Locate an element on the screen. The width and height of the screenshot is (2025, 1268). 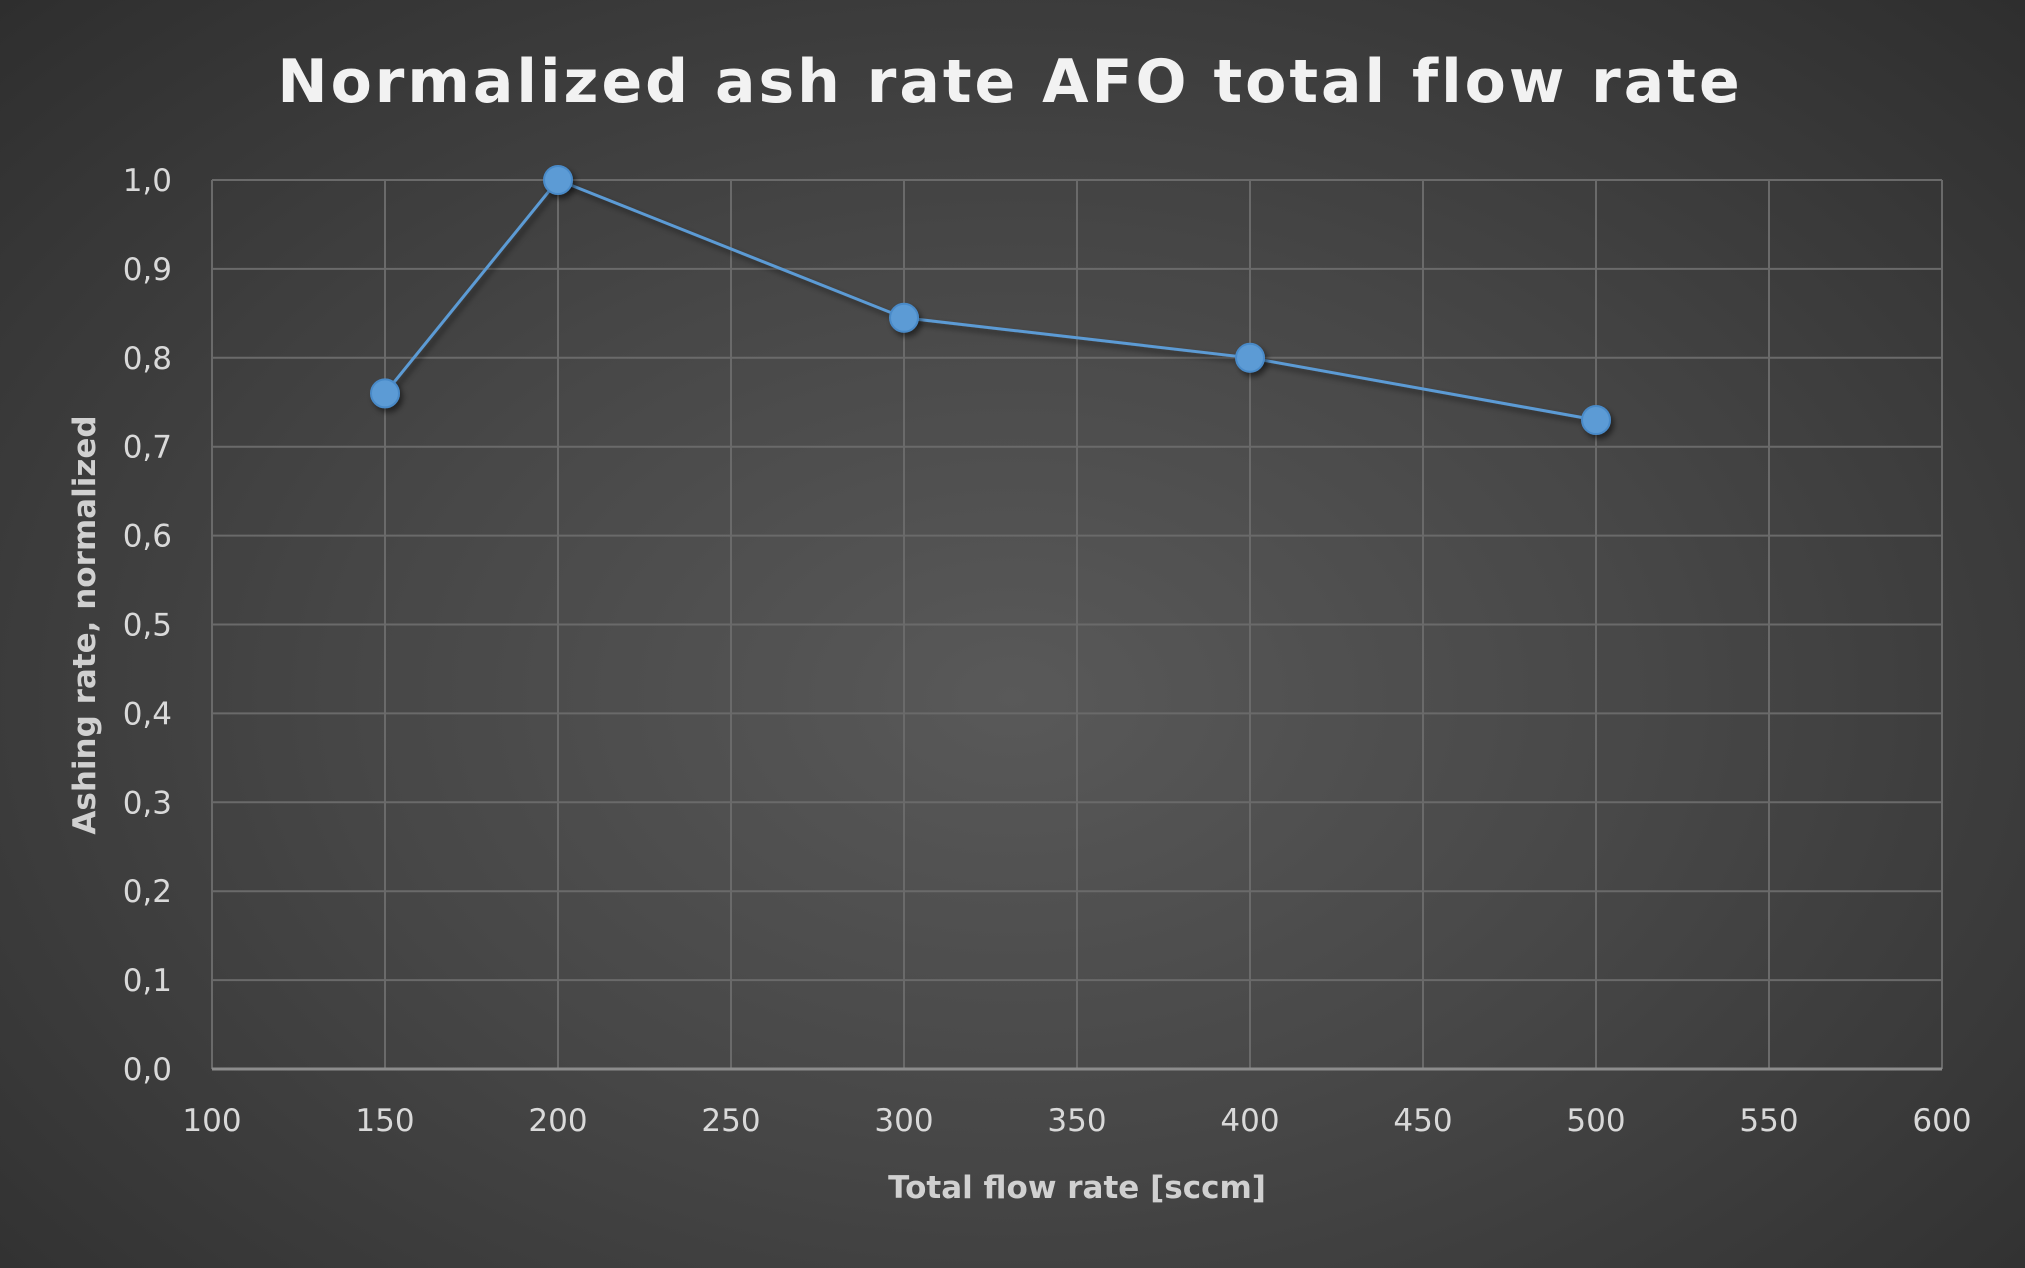
series-line is located at coordinates (990, 300).